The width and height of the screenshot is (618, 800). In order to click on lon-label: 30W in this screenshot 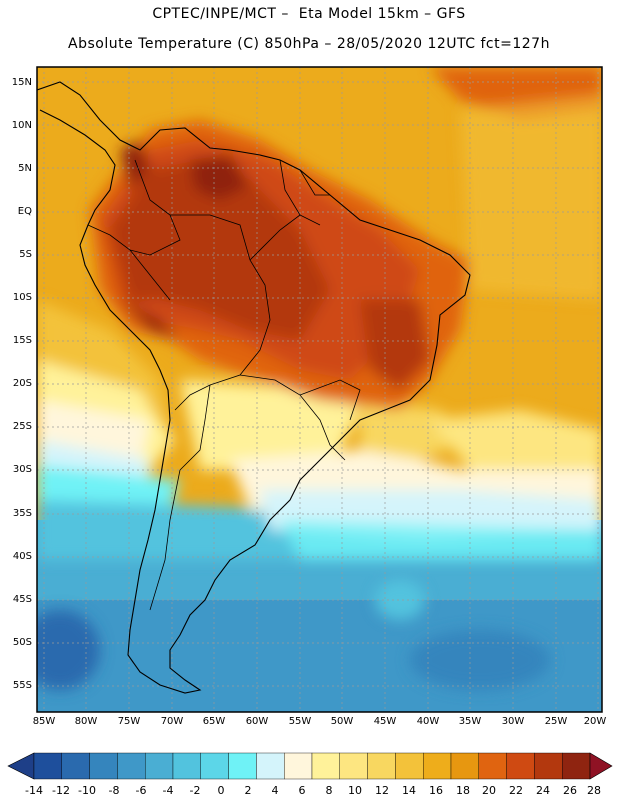, I will do `click(513, 721)`.